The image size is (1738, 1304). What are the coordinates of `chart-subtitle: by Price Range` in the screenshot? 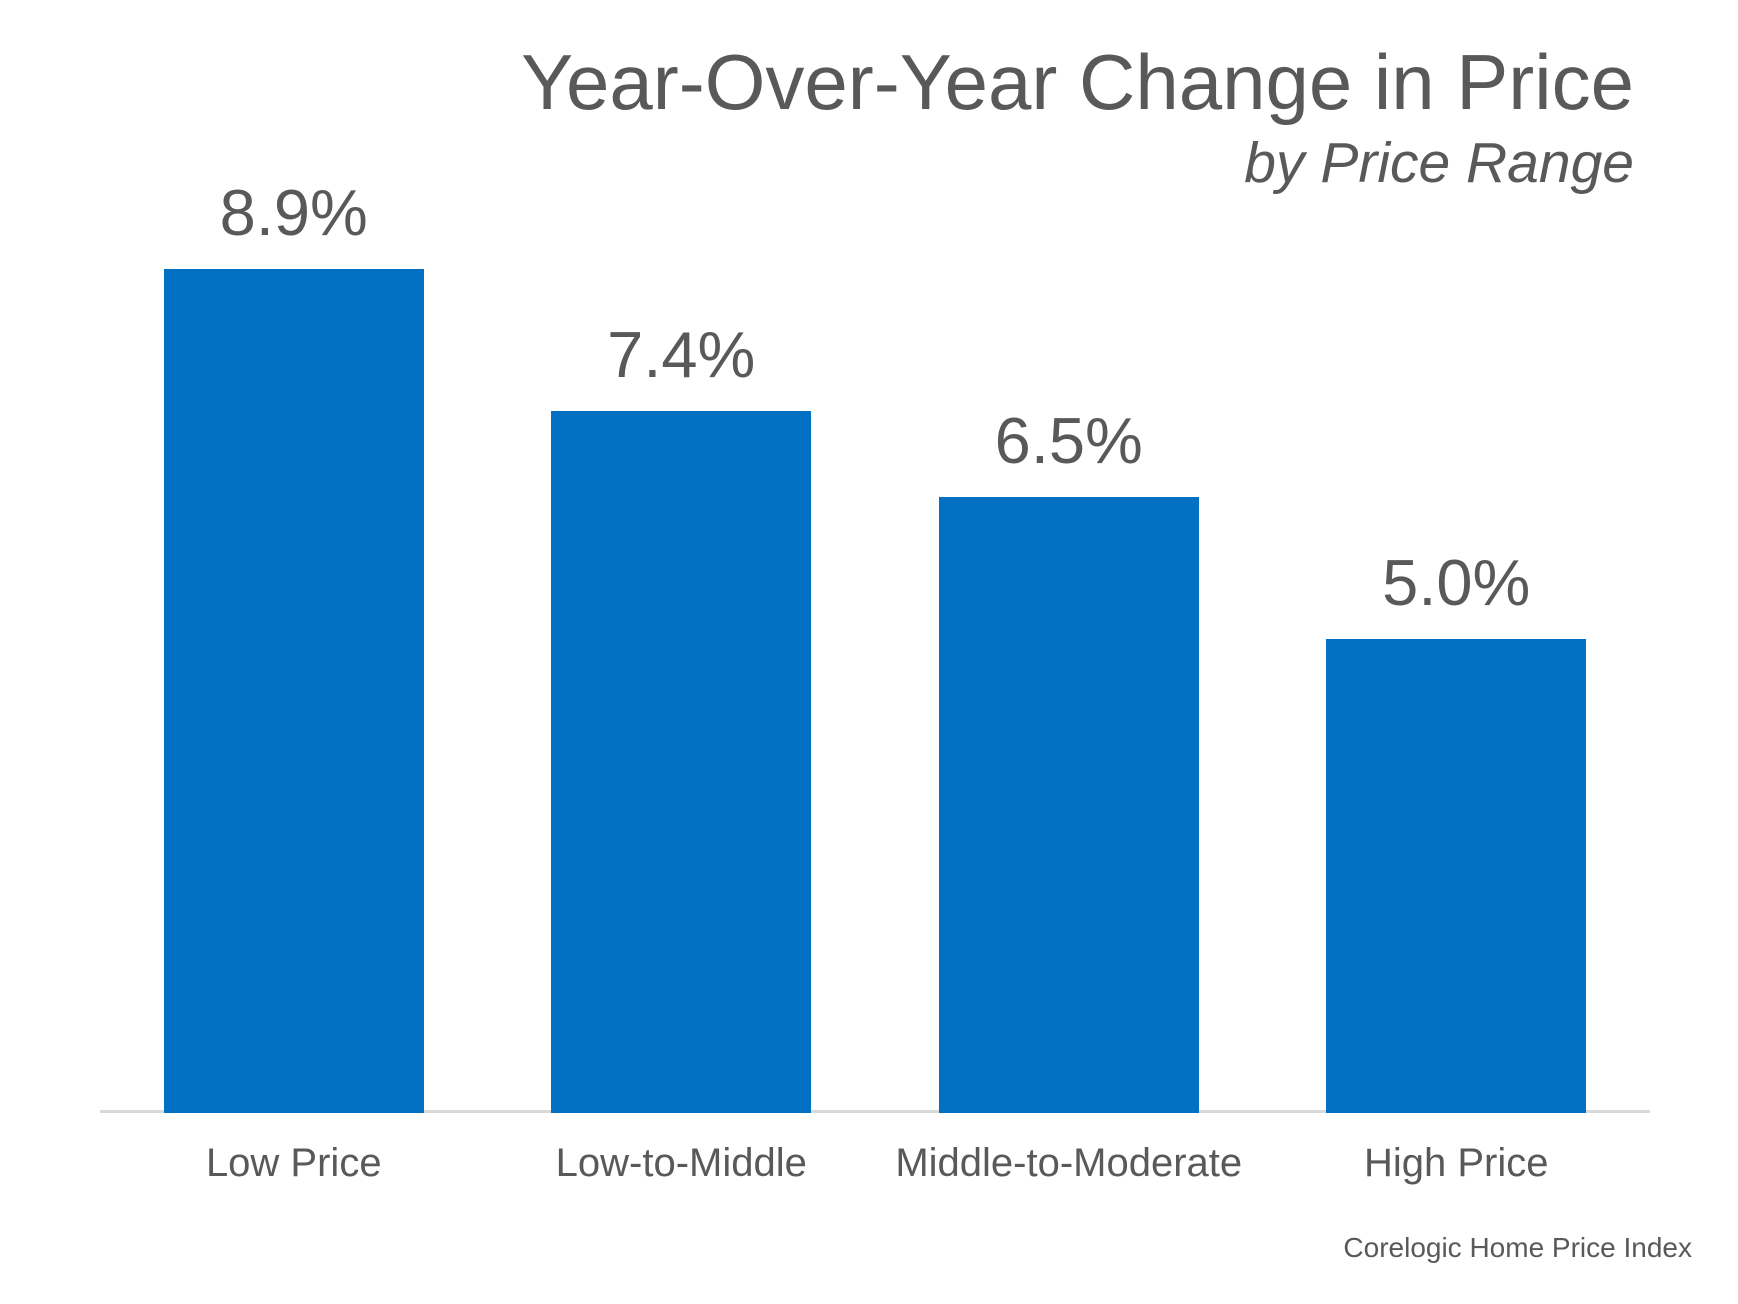 It's located at (1439, 163).